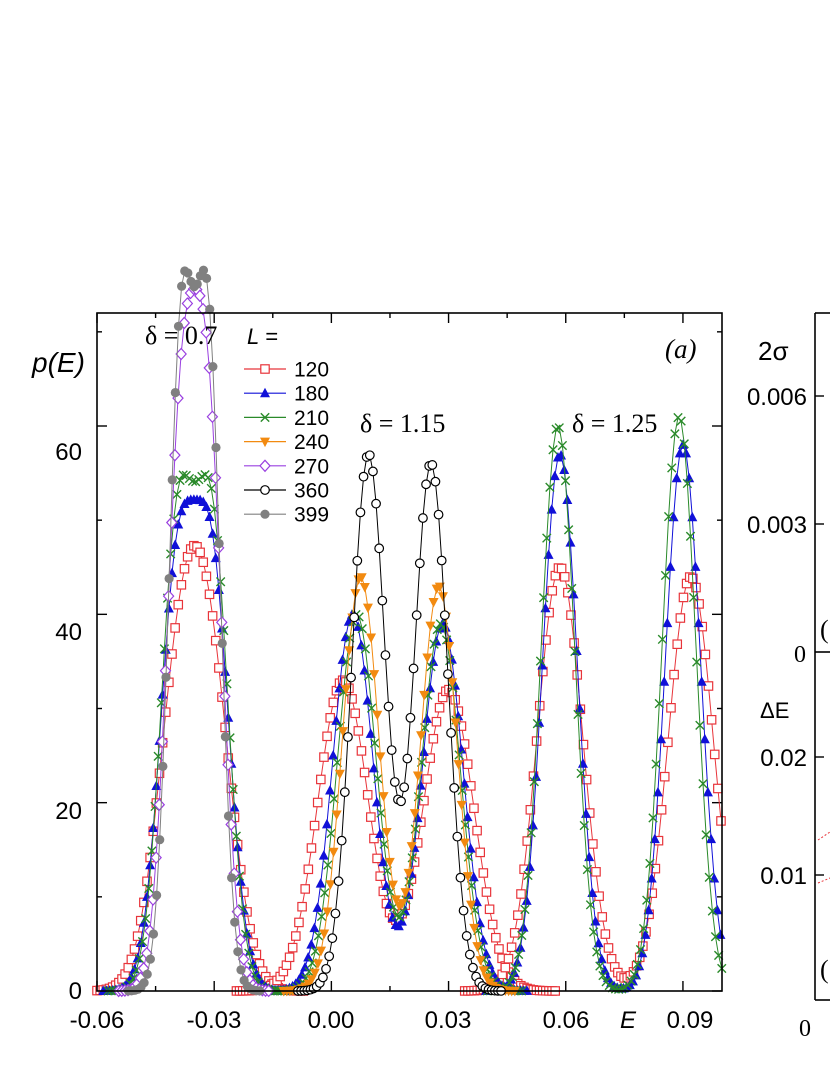 This screenshot has height=1075, width=830. Describe the element at coordinates (286, 466) in the screenshot. I see `legend-entry: 270` at that location.